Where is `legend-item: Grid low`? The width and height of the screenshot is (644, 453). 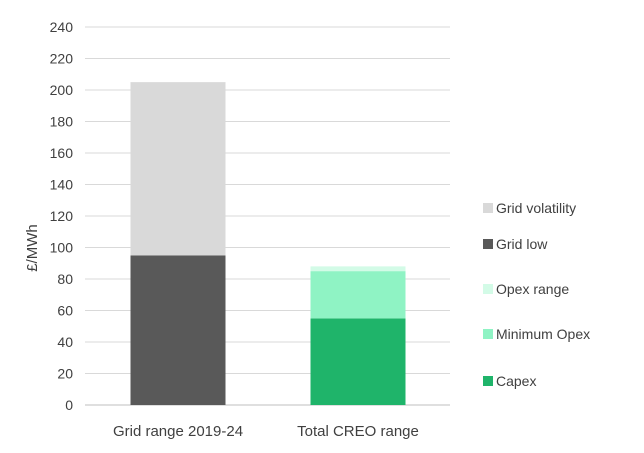 legend-item: Grid low is located at coordinates (515, 244).